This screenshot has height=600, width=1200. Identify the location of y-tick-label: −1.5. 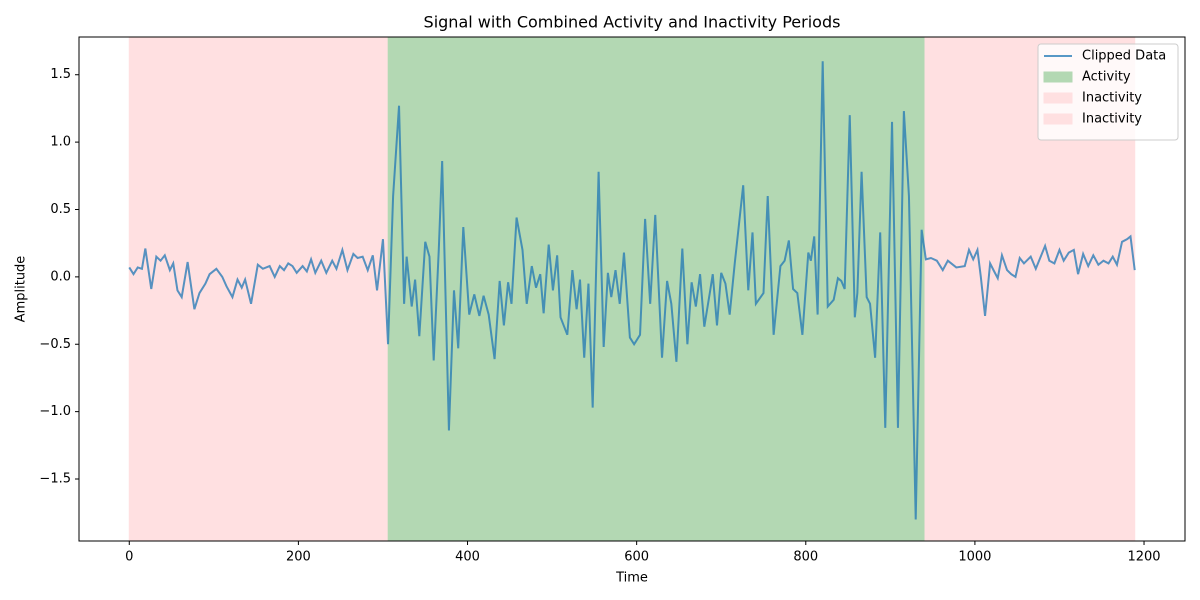
(55, 479).